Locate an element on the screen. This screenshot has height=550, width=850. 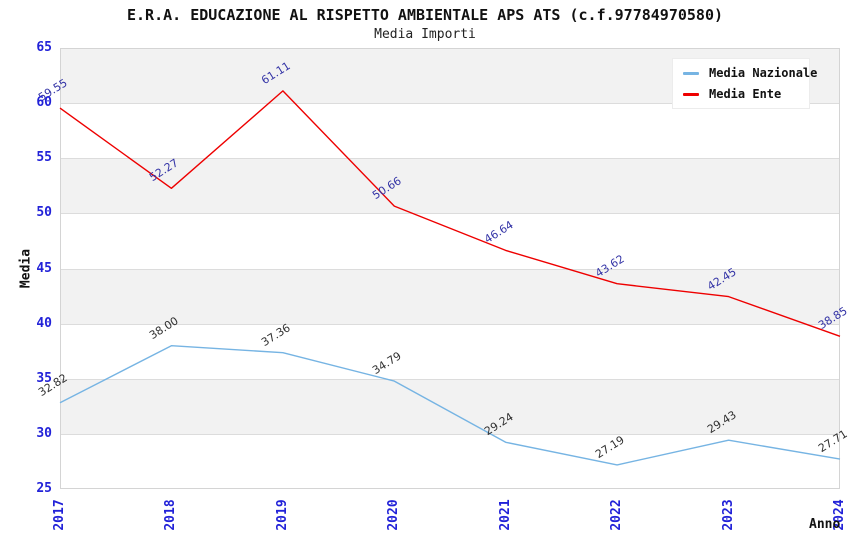
y-tick-label: 40 is located at coordinates (44, 323).